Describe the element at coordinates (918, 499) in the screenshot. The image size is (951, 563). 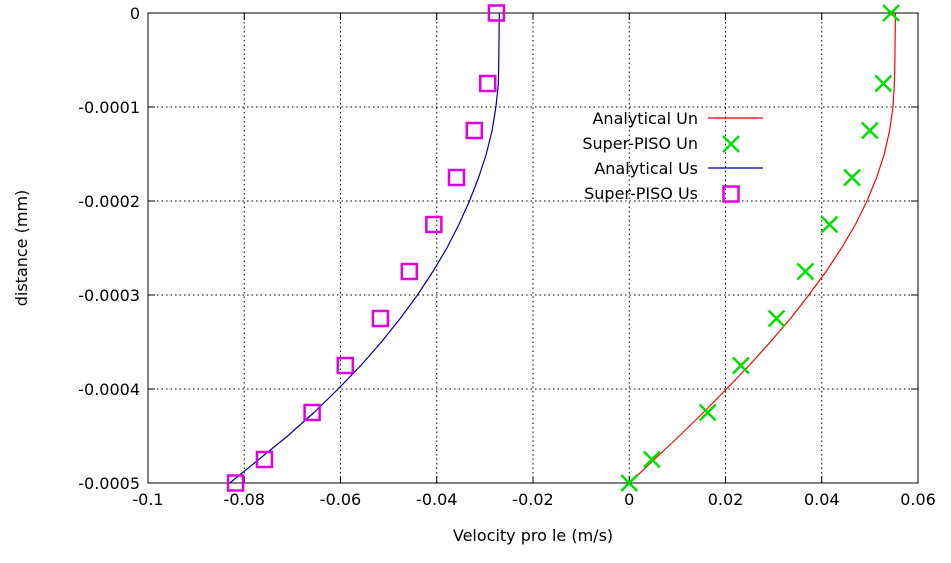
I see `x-tick-label: 0.06` at that location.